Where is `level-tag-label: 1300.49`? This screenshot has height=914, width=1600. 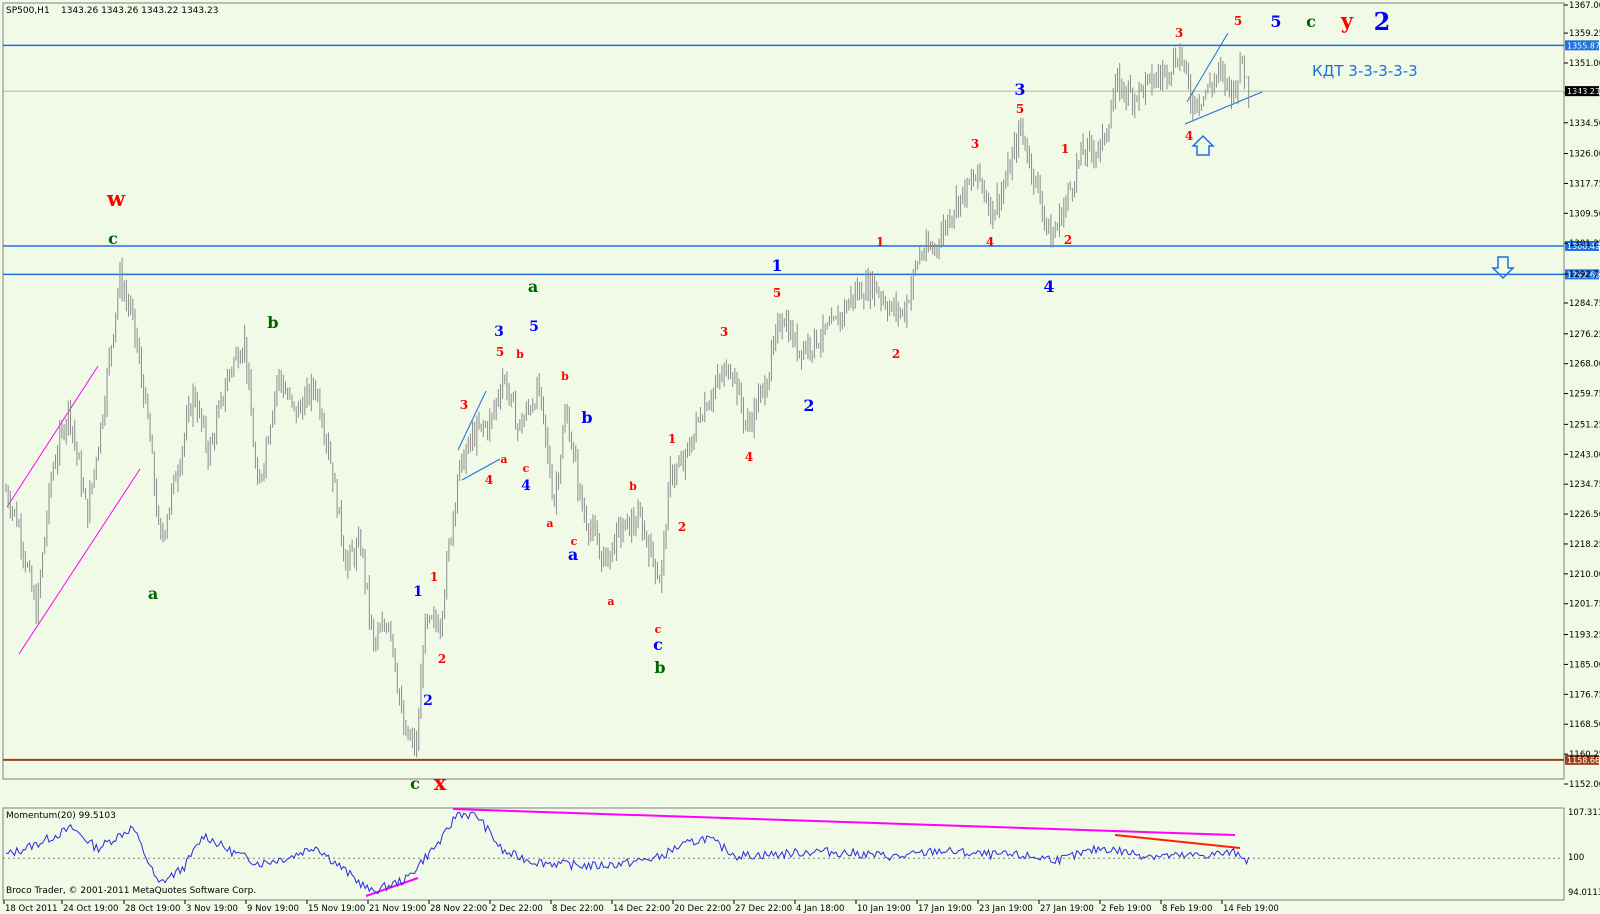 level-tag-label: 1300.49 is located at coordinates (1583, 246).